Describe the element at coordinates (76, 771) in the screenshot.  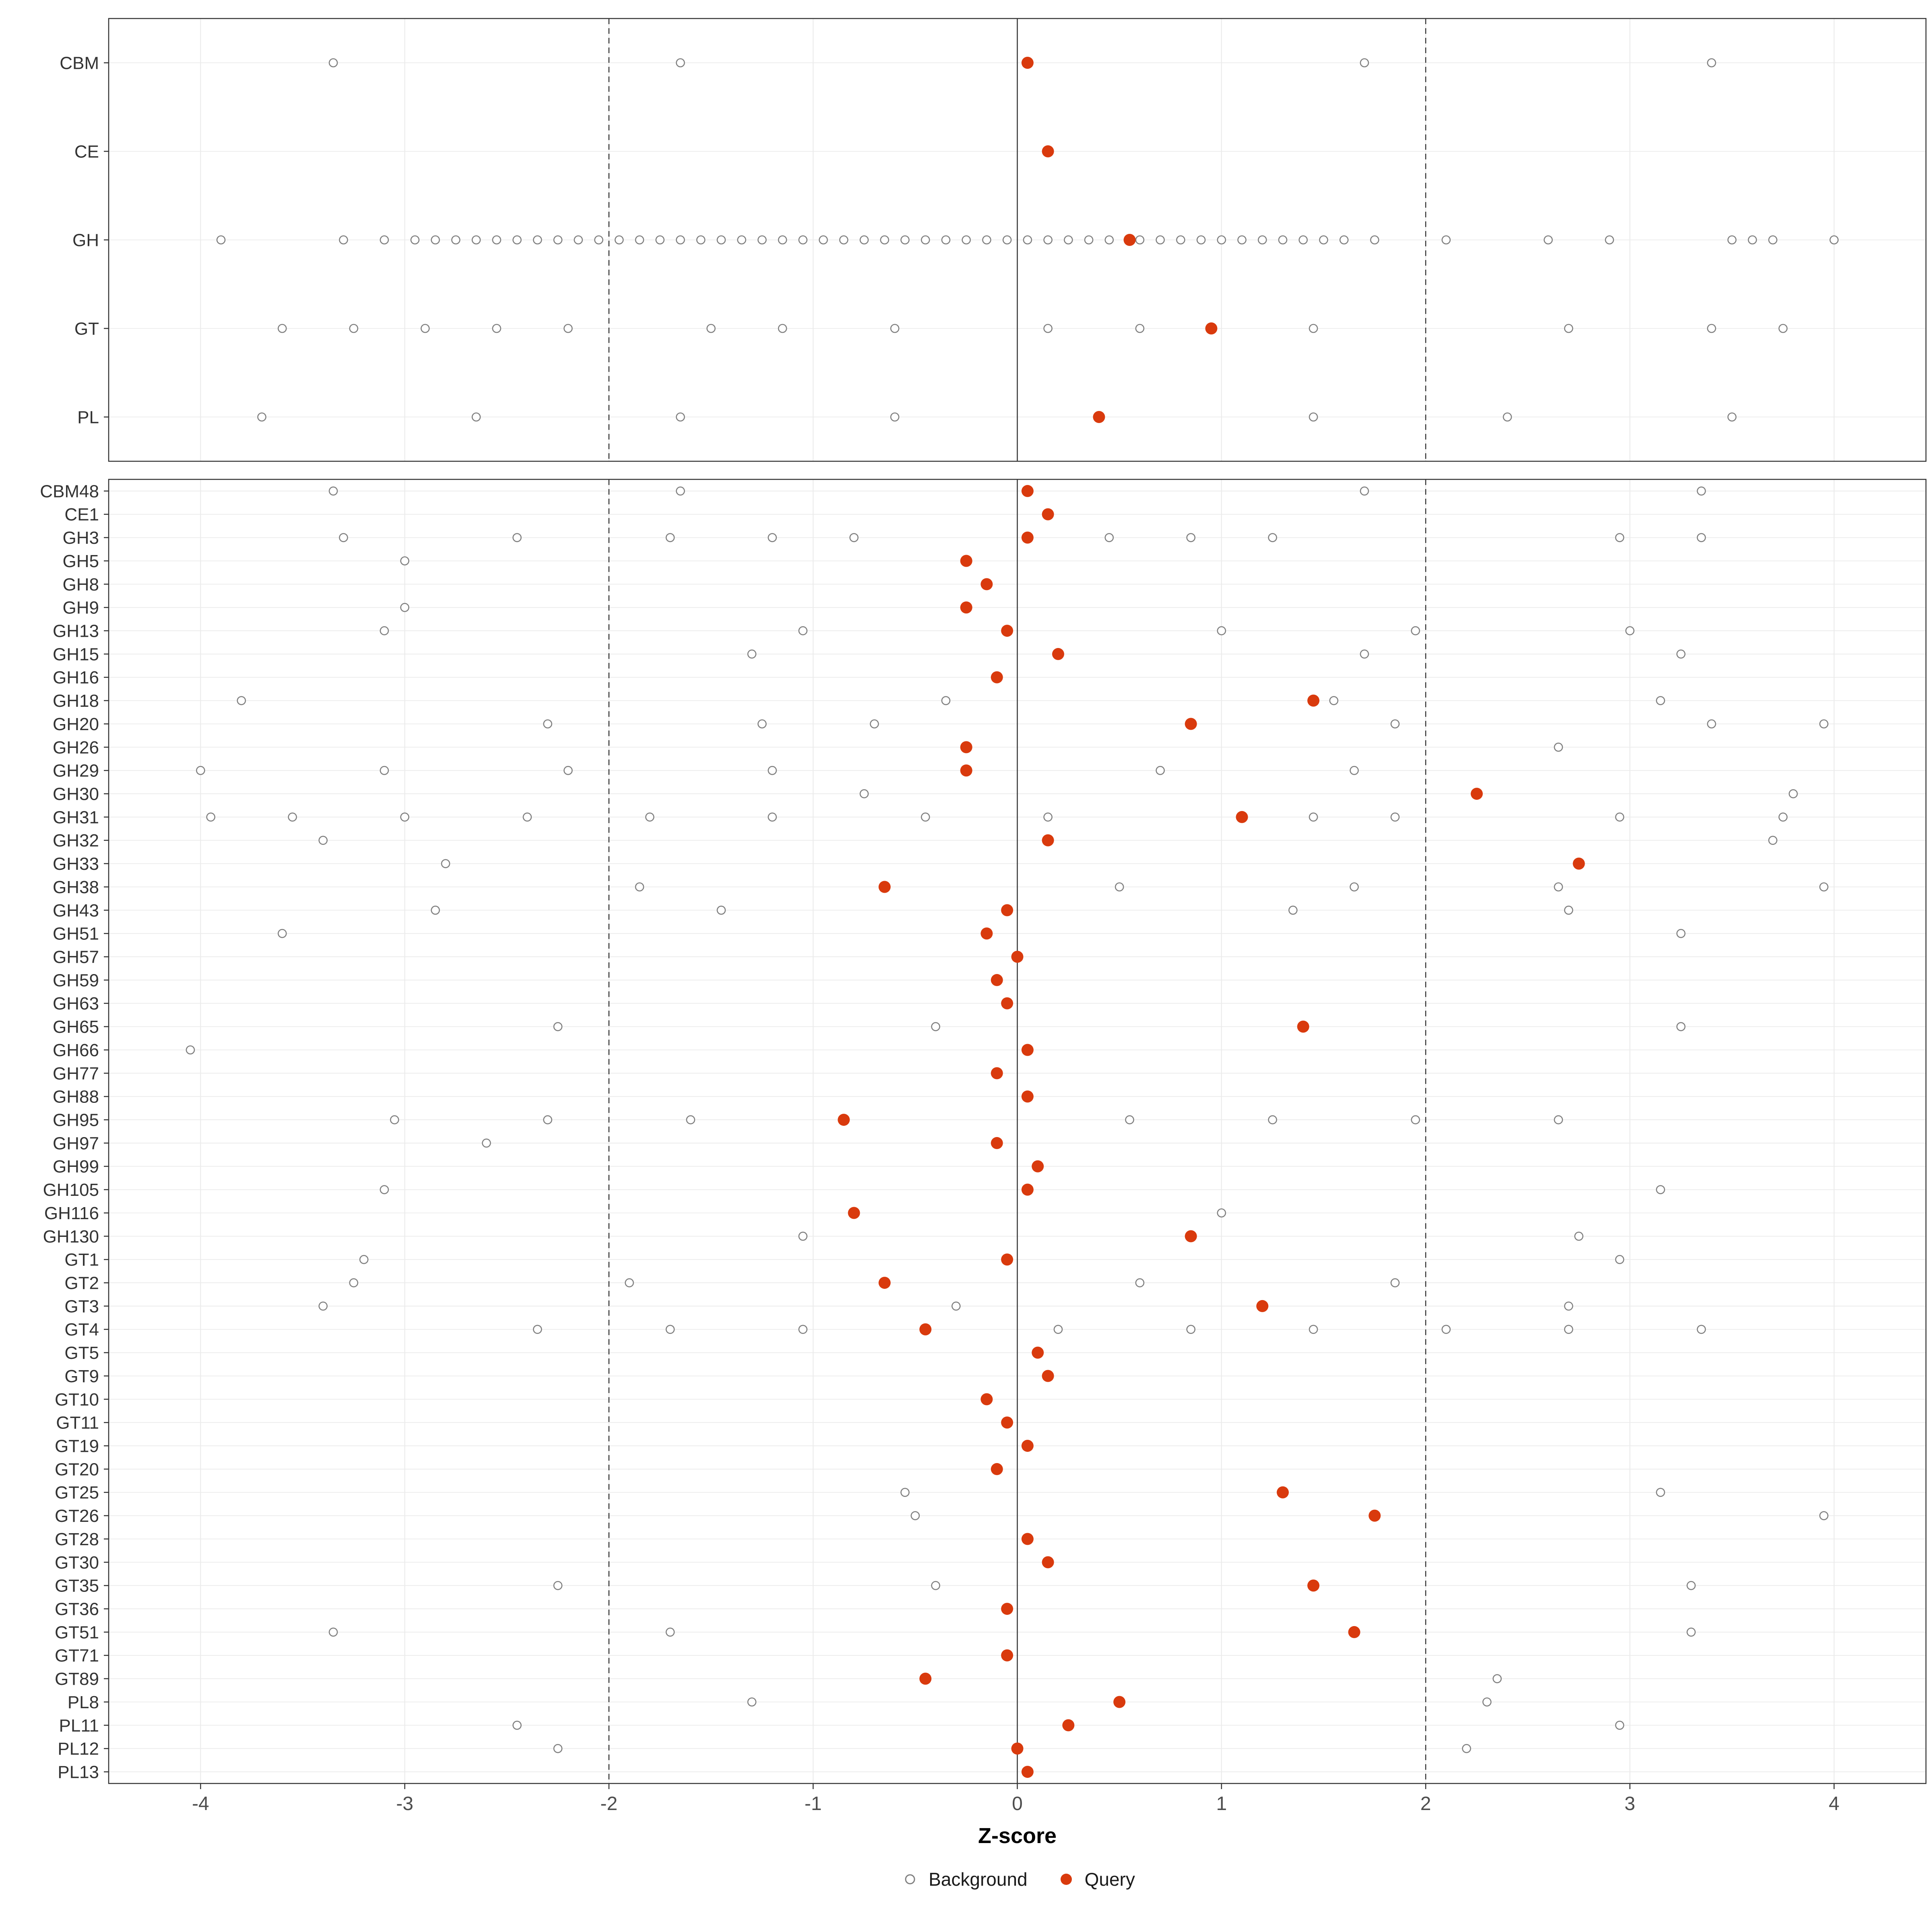
I see `y-tick-label: GH29` at that location.